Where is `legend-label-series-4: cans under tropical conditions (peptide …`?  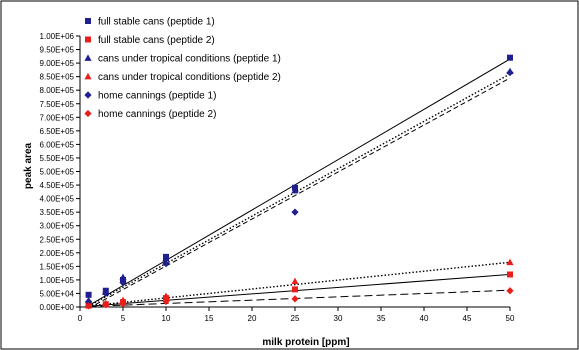 legend-label-series-4: cans under tropical conditions (peptide … is located at coordinates (189, 77).